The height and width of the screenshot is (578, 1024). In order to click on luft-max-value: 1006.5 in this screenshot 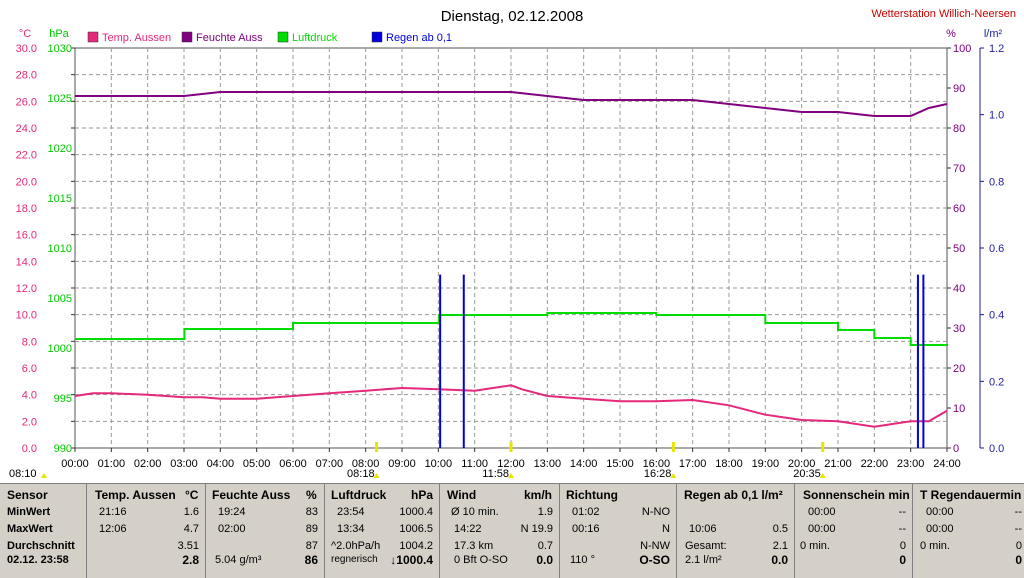, I will do `click(416, 529)`.